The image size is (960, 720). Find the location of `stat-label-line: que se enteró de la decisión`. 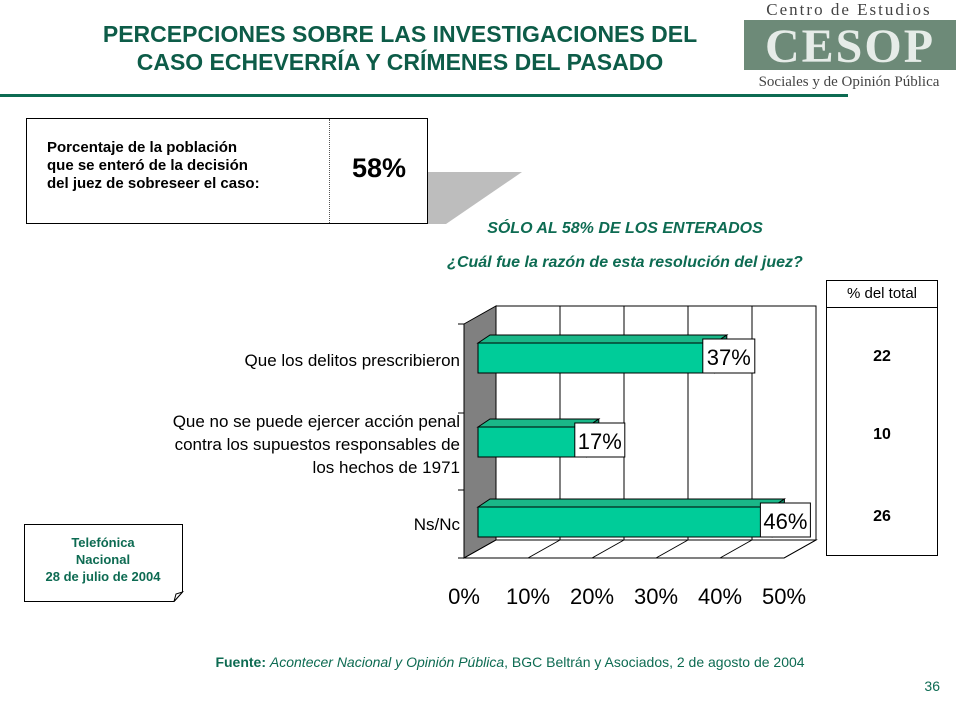

stat-label-line: que se enteró de la decisión is located at coordinates (147, 165).